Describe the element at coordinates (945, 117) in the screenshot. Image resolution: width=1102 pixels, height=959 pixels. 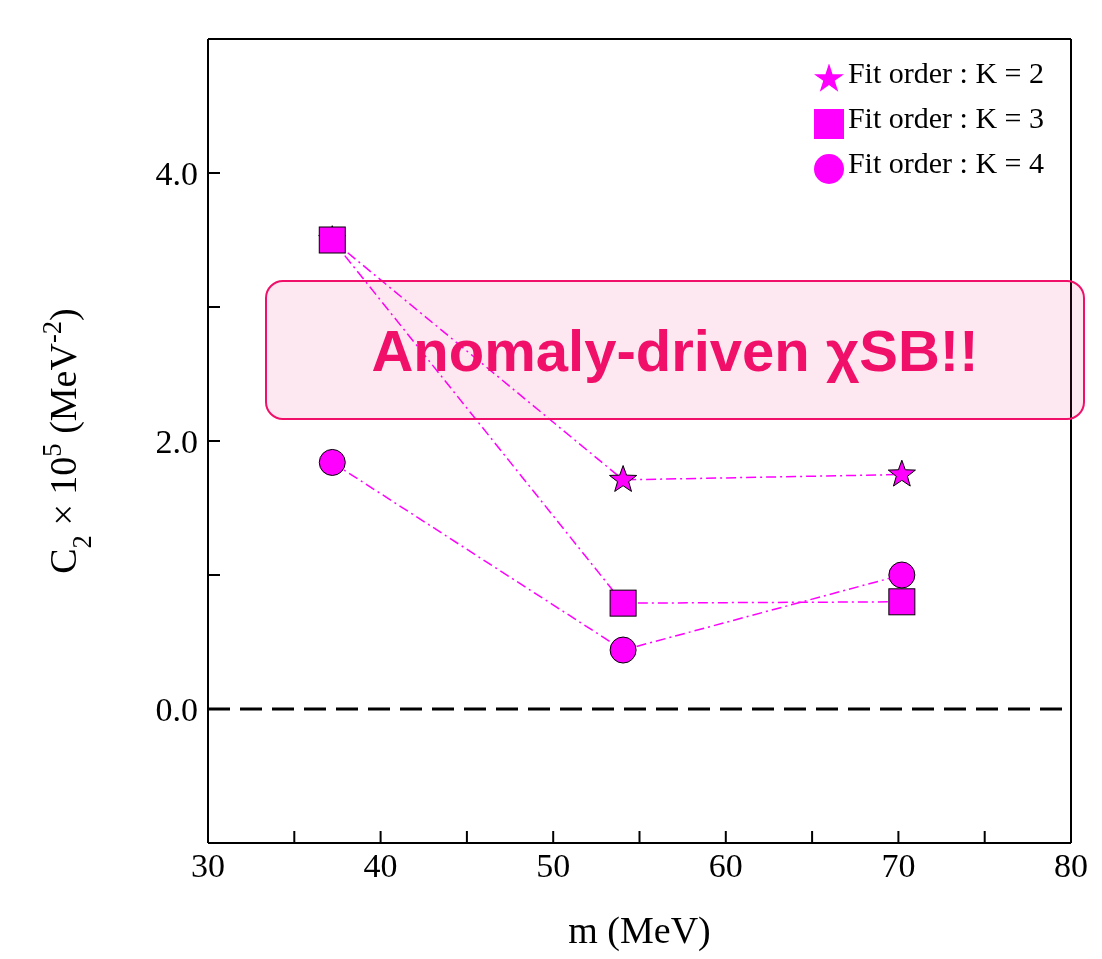
I see `legend-label: Fit order : K = 3` at that location.